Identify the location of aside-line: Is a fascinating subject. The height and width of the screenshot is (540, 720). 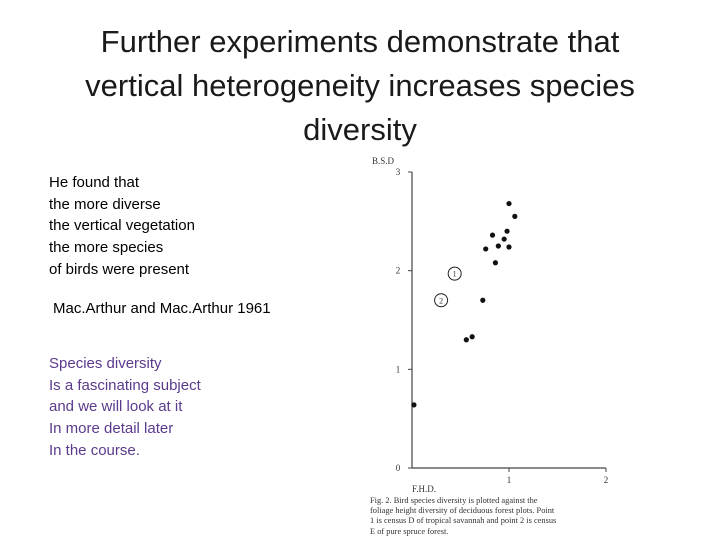
(125, 385).